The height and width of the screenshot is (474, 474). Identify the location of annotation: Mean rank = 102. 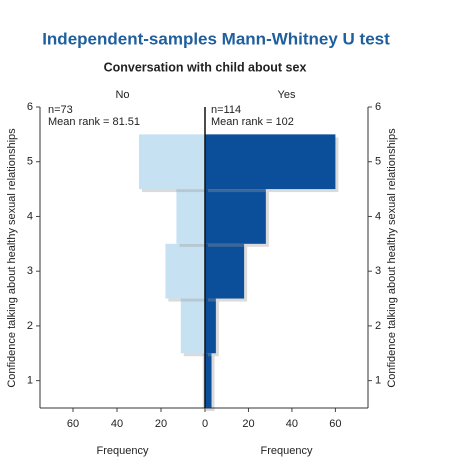
(252, 122).